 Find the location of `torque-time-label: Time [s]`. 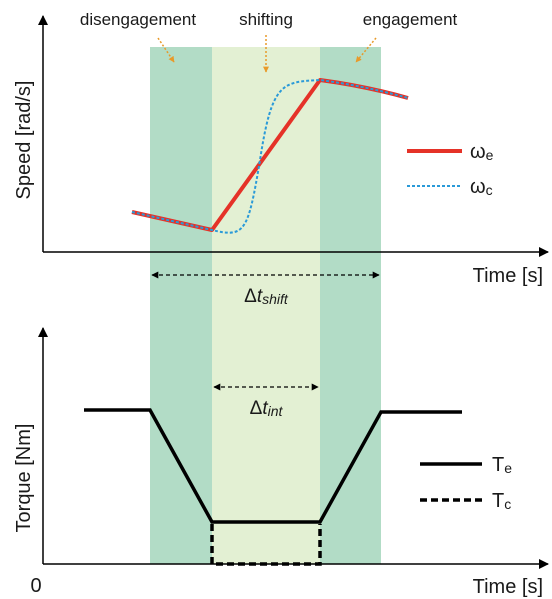

torque-time-label: Time [s] is located at coordinates (508, 587).